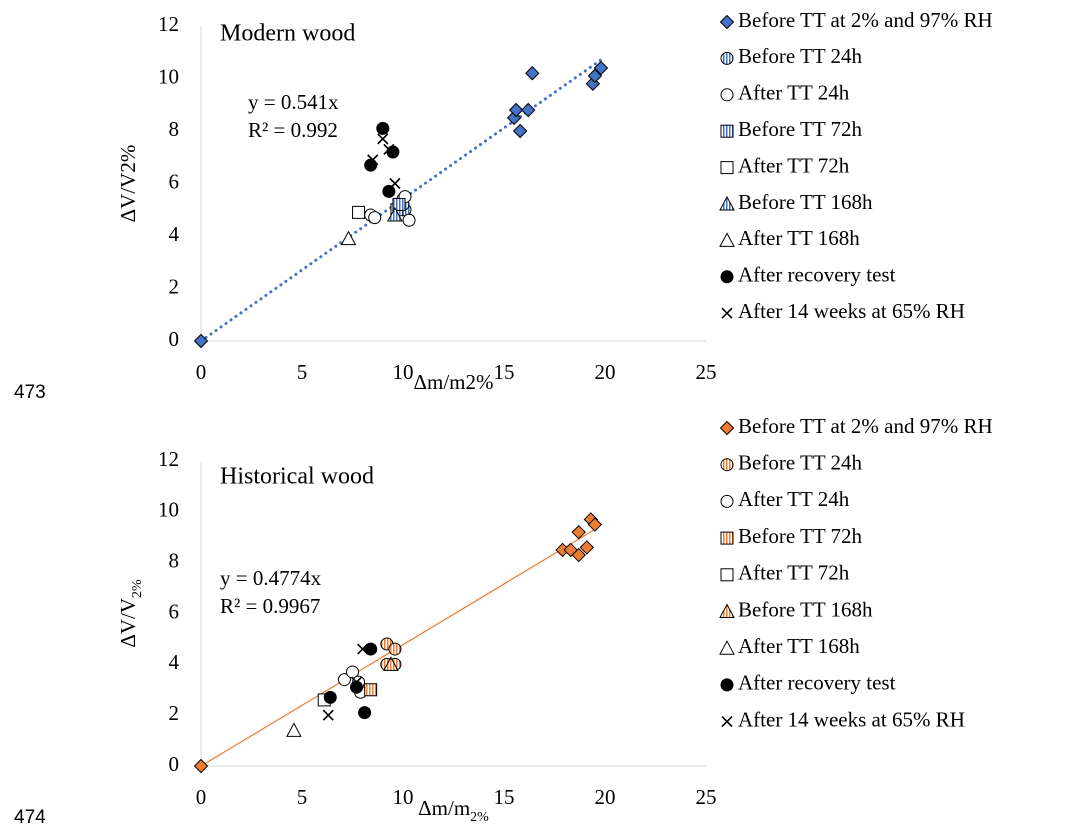 The width and height of the screenshot is (1067, 827). I want to click on annotation: y = 0.4774x, so click(271, 578).